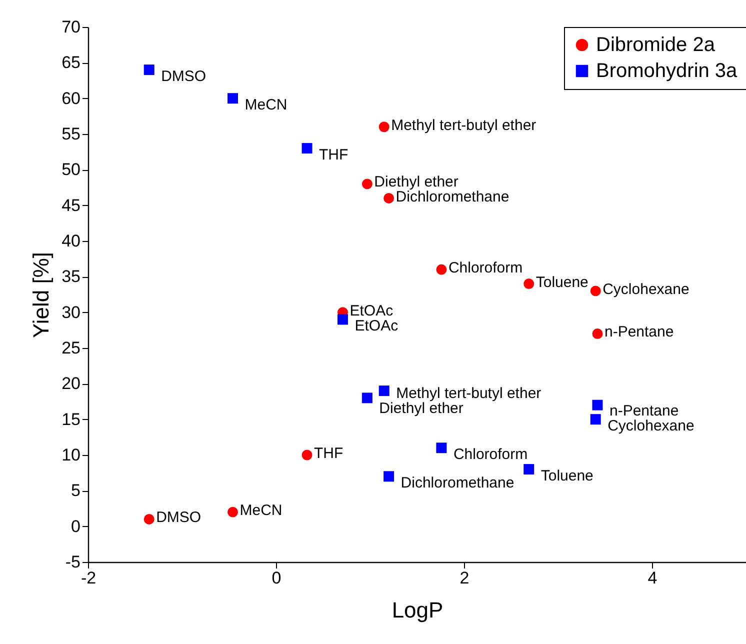 The height and width of the screenshot is (644, 746). I want to click on y-tick-label: 5, so click(75, 490).